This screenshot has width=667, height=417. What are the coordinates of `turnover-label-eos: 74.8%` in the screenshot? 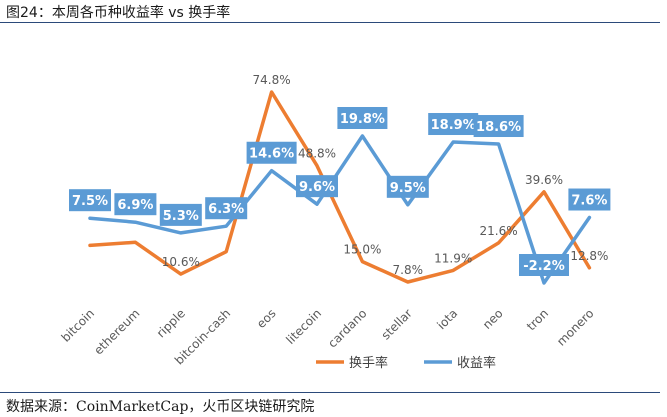 It's located at (272, 80).